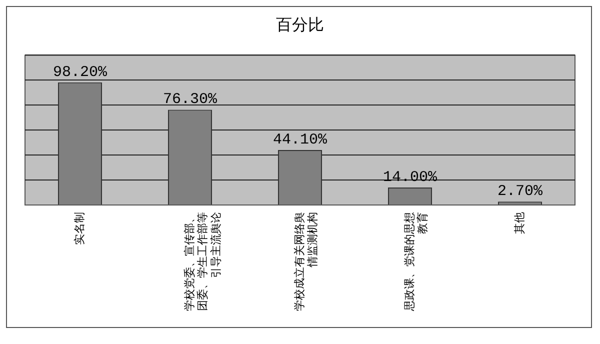 This screenshot has width=600, height=344. What do you see at coordinates (79, 228) in the screenshot?
I see `x-tick-label: 实名制` at bounding box center [79, 228].